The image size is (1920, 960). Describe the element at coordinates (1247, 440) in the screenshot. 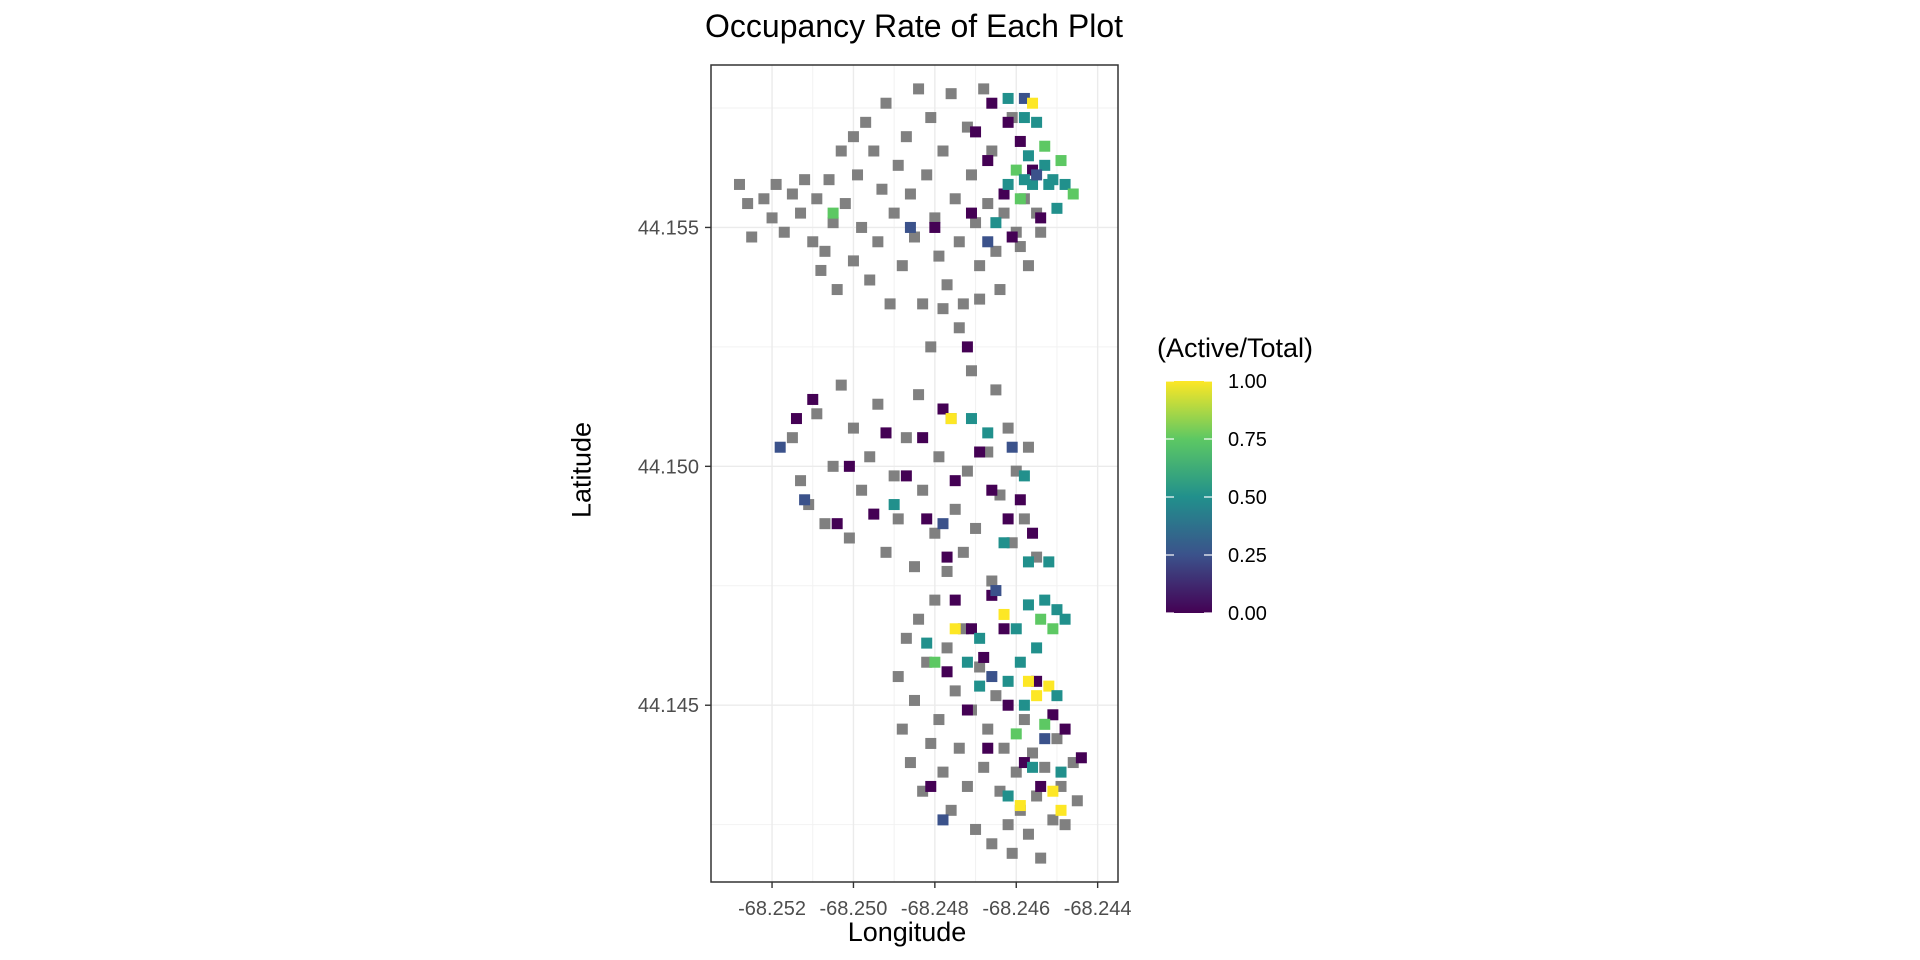

I see `legend-tick-label: 0.75` at that location.